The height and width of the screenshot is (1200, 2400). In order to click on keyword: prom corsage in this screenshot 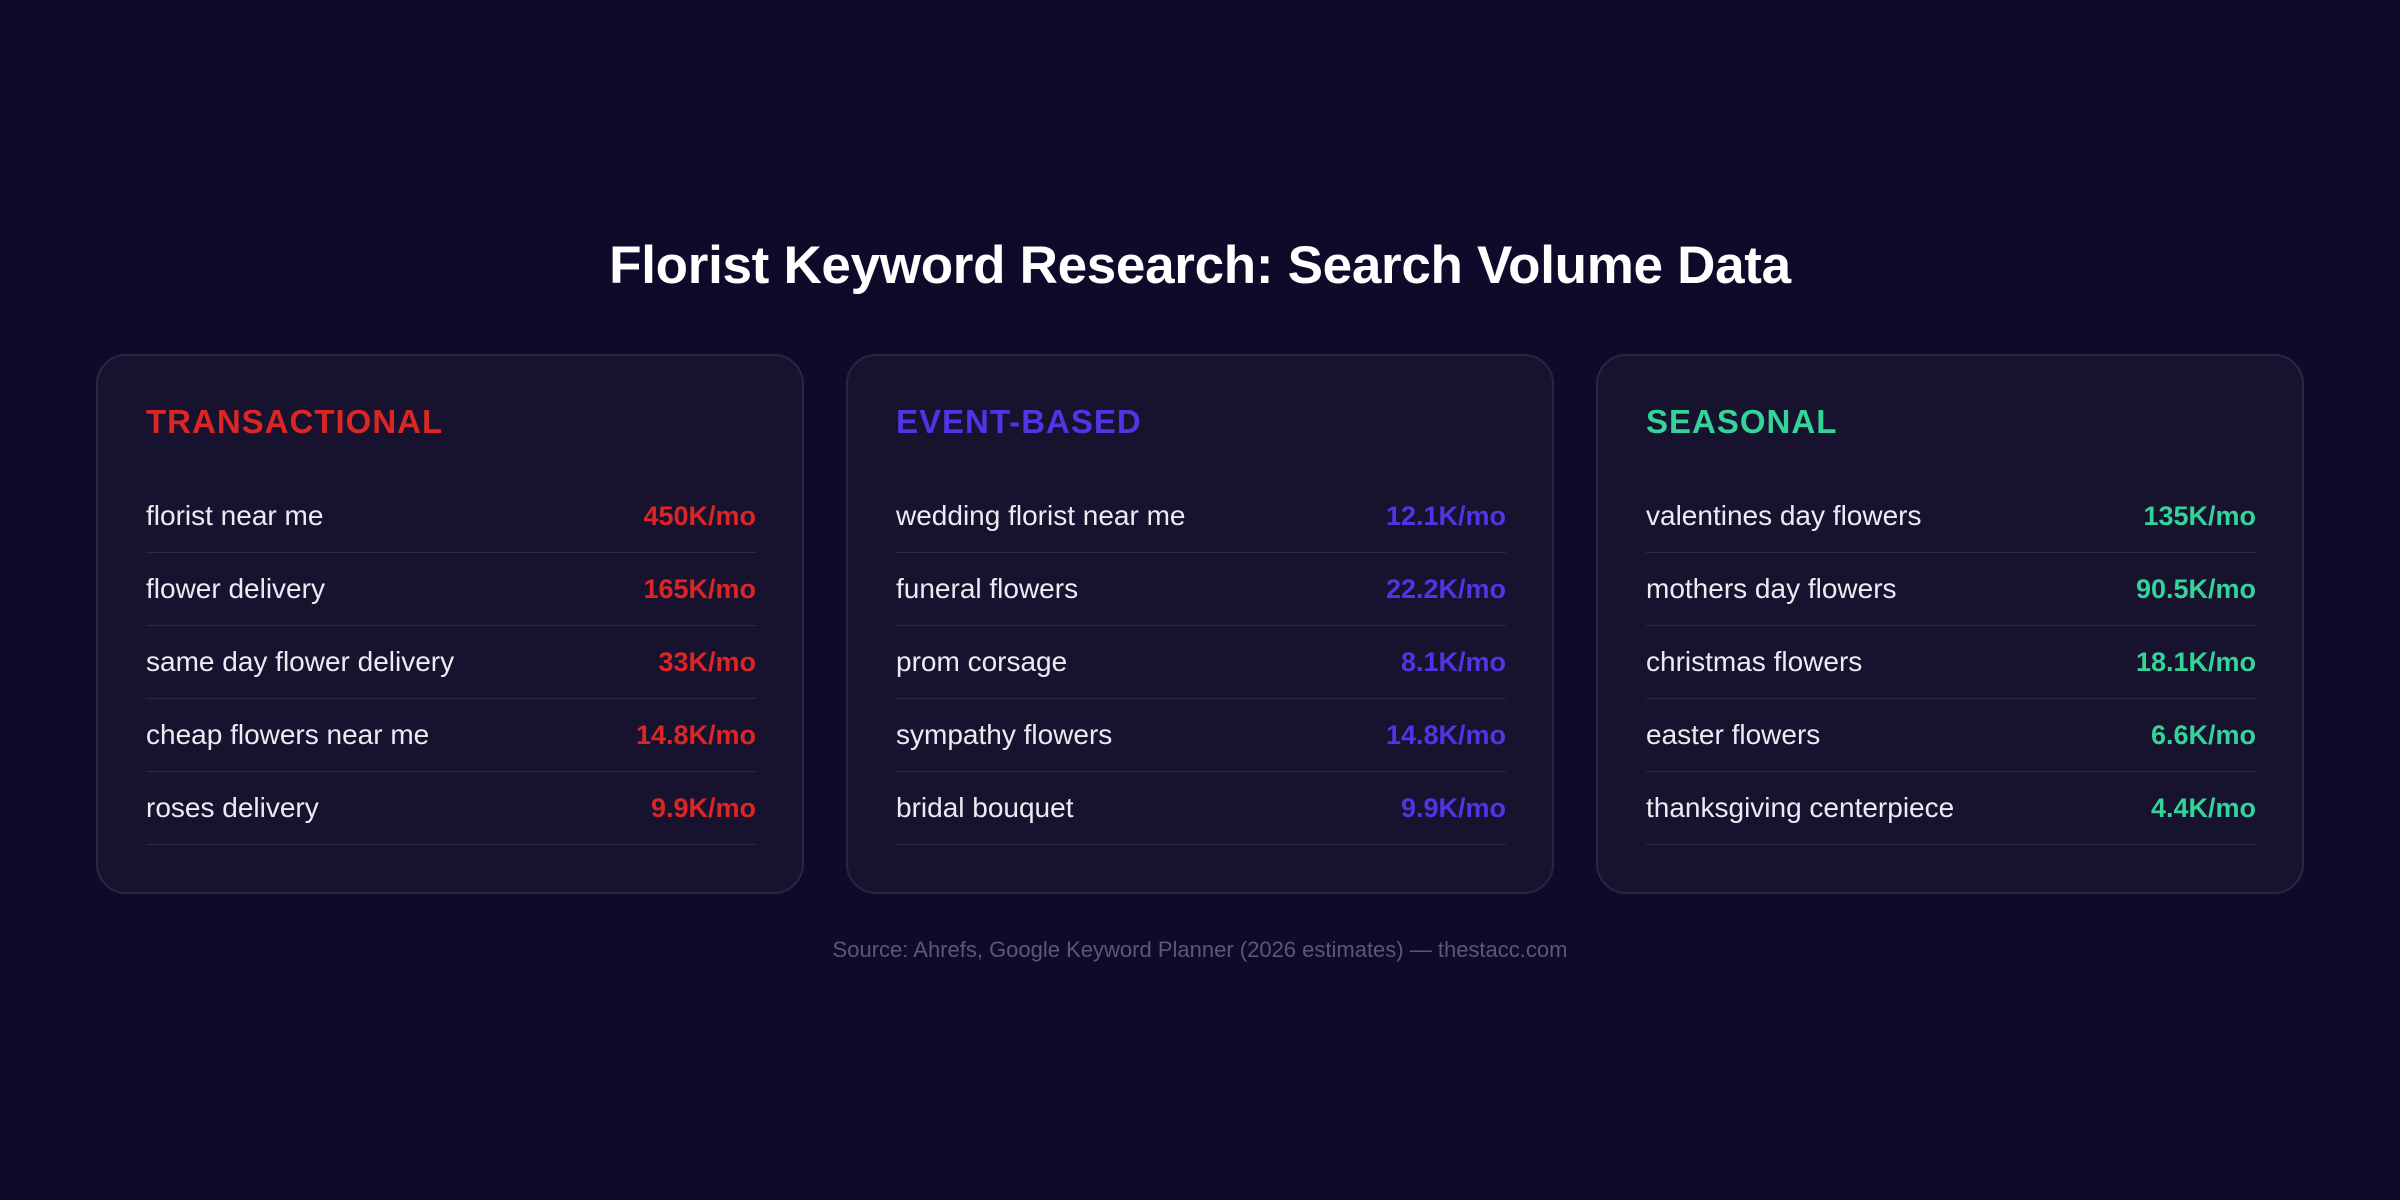, I will do `click(982, 661)`.